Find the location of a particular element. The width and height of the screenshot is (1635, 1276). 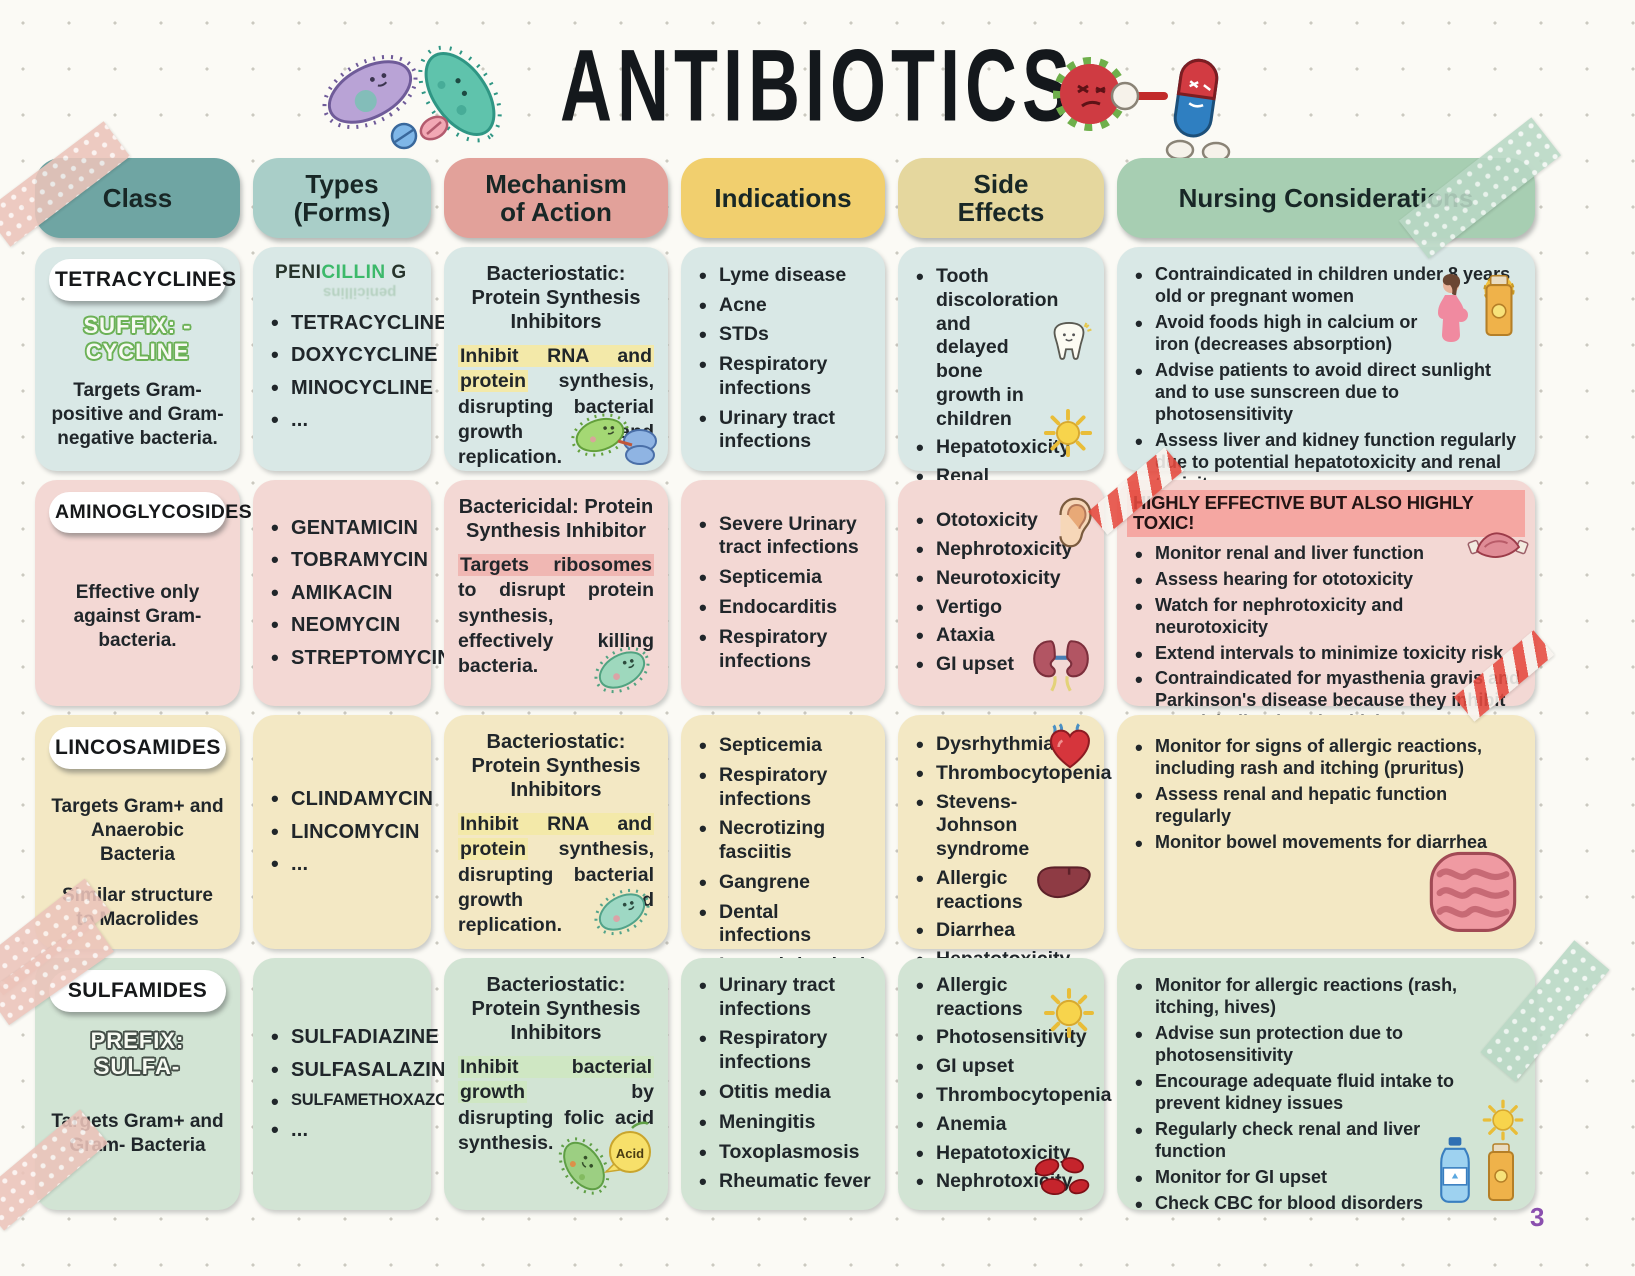

title-area: ANTIBIOTICS is located at coordinates (817, 84).